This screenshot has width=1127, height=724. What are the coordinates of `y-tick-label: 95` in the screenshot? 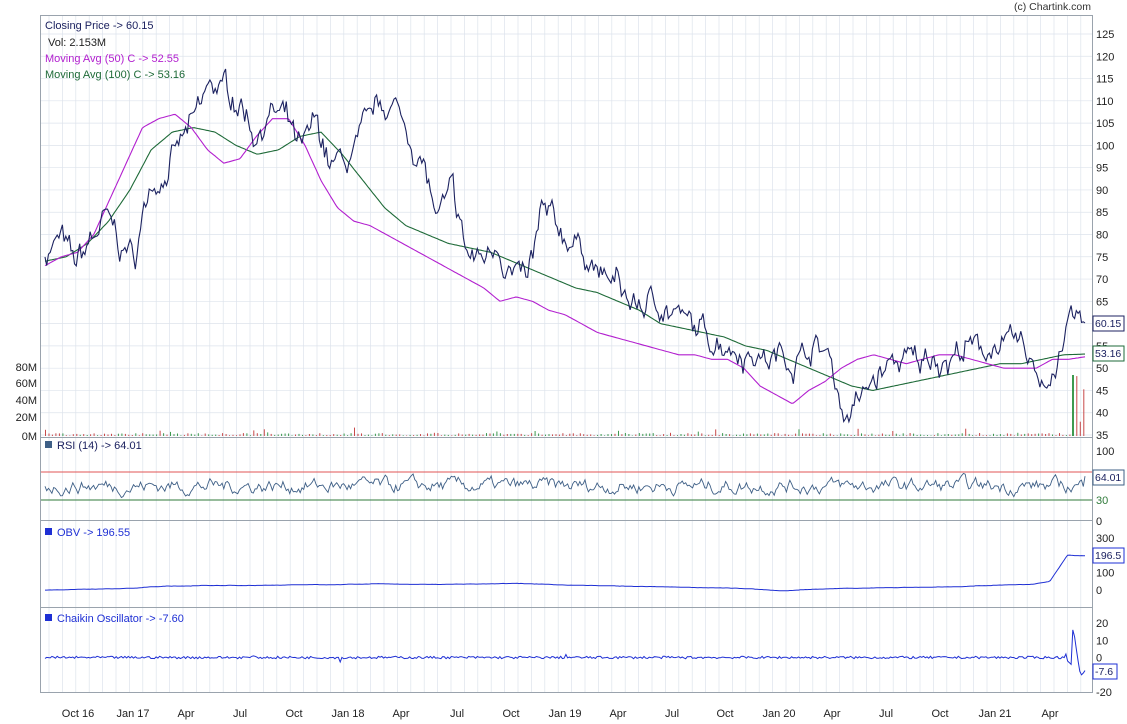 It's located at (1102, 169).